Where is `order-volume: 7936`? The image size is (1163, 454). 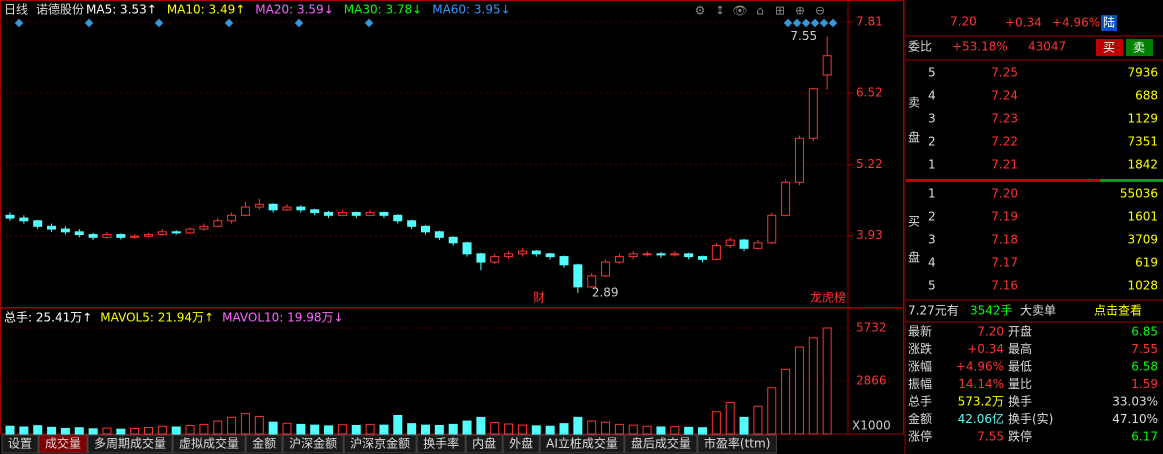
order-volume: 7936 is located at coordinates (1142, 73).